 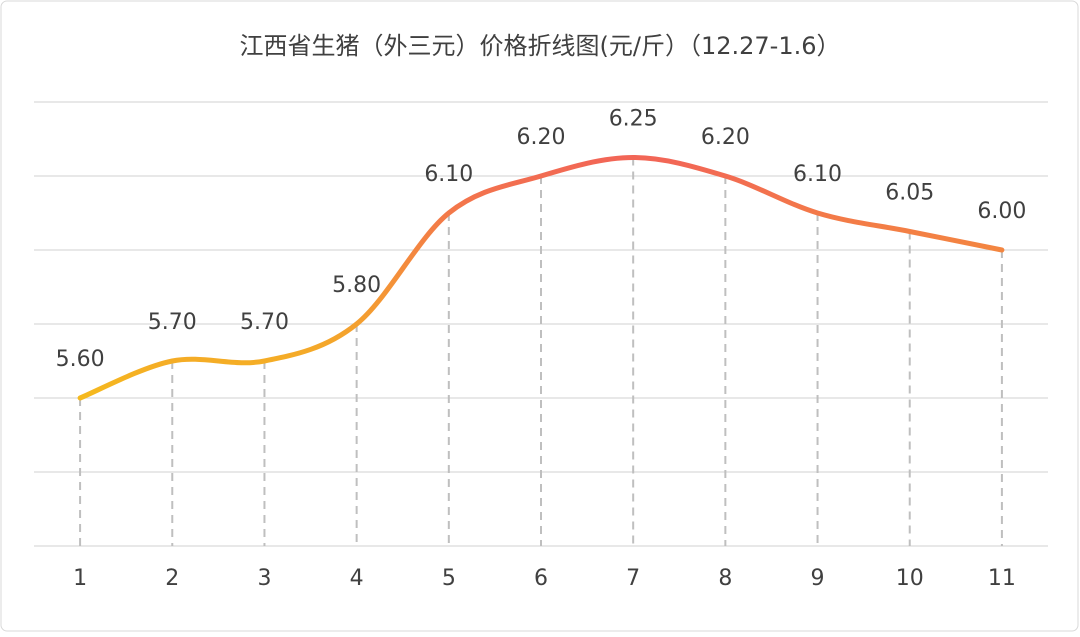 What do you see at coordinates (910, 578) in the screenshot?
I see `x-tick-label: 10` at bounding box center [910, 578].